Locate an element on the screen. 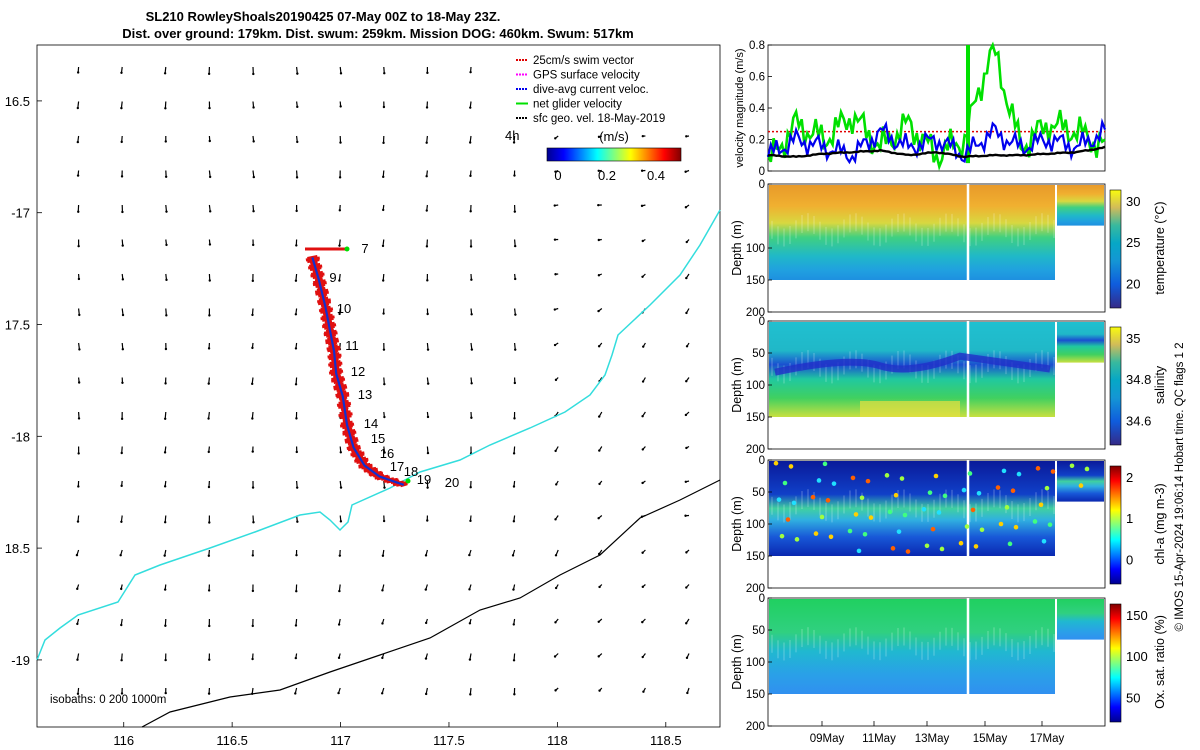  colorbar-tick-label: 34.8 is located at coordinates (1138, 379).